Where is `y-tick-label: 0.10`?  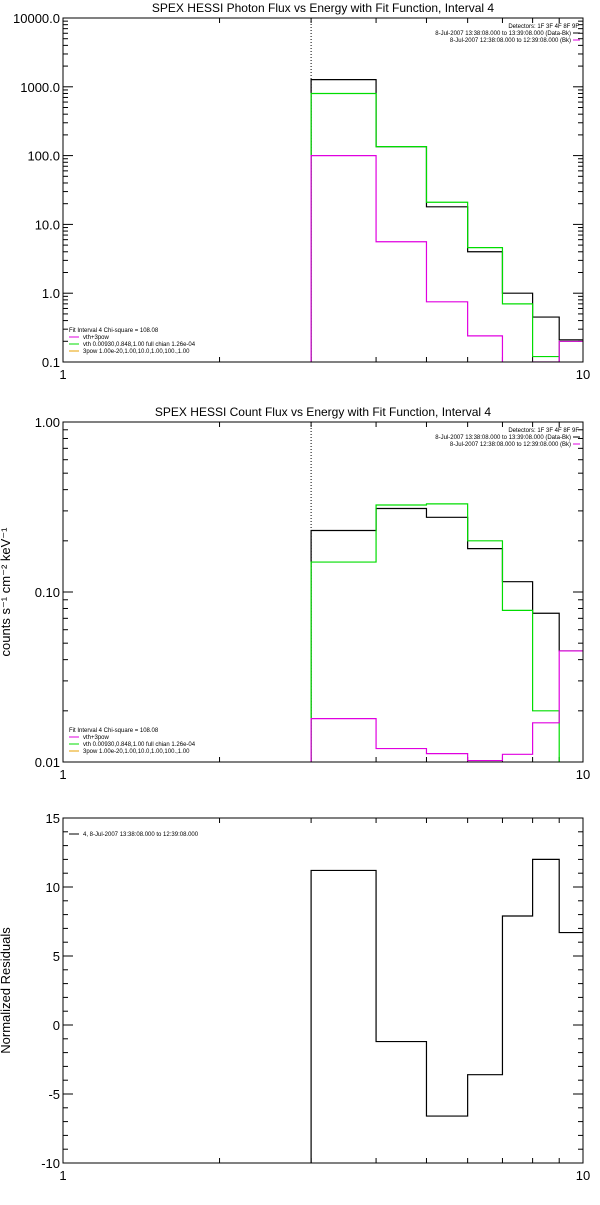
y-tick-label: 0.10 is located at coordinates (47, 592).